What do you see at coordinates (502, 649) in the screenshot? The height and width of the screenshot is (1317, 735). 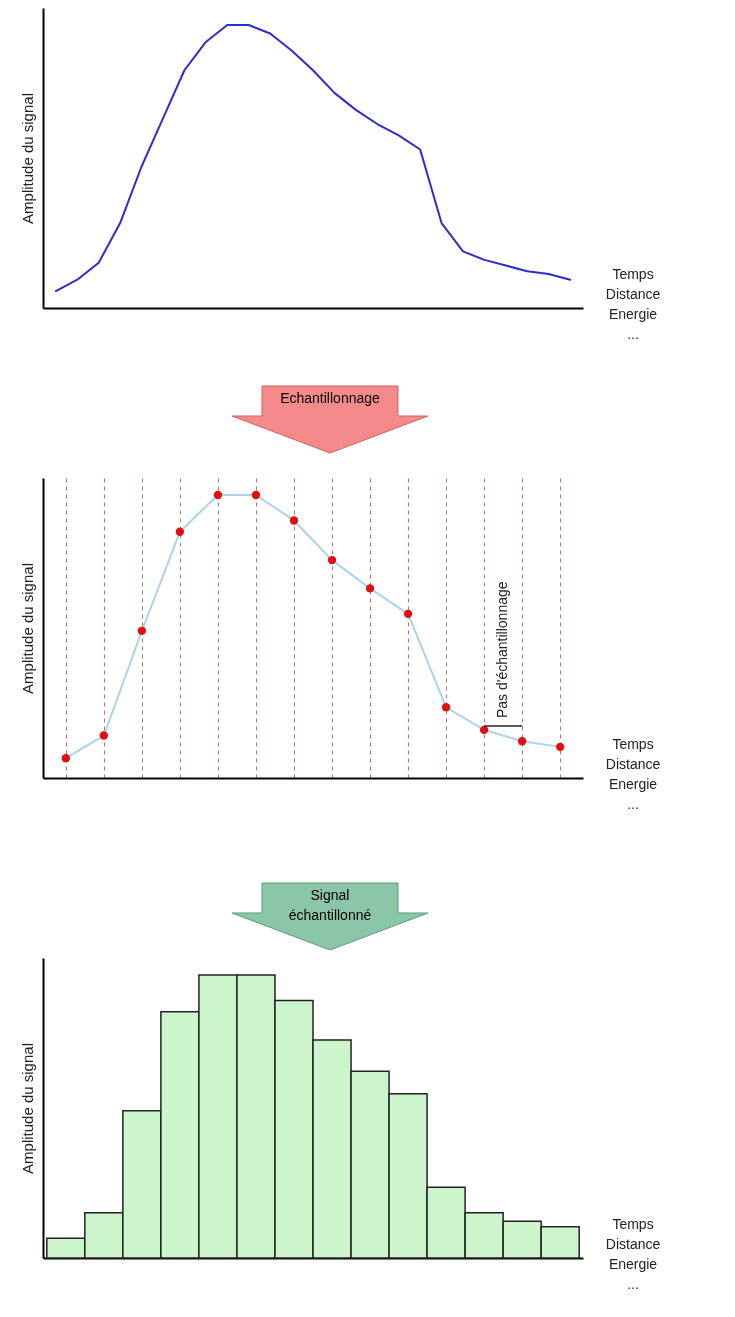 I see `annotation: Pas d'échantillonnage` at bounding box center [502, 649].